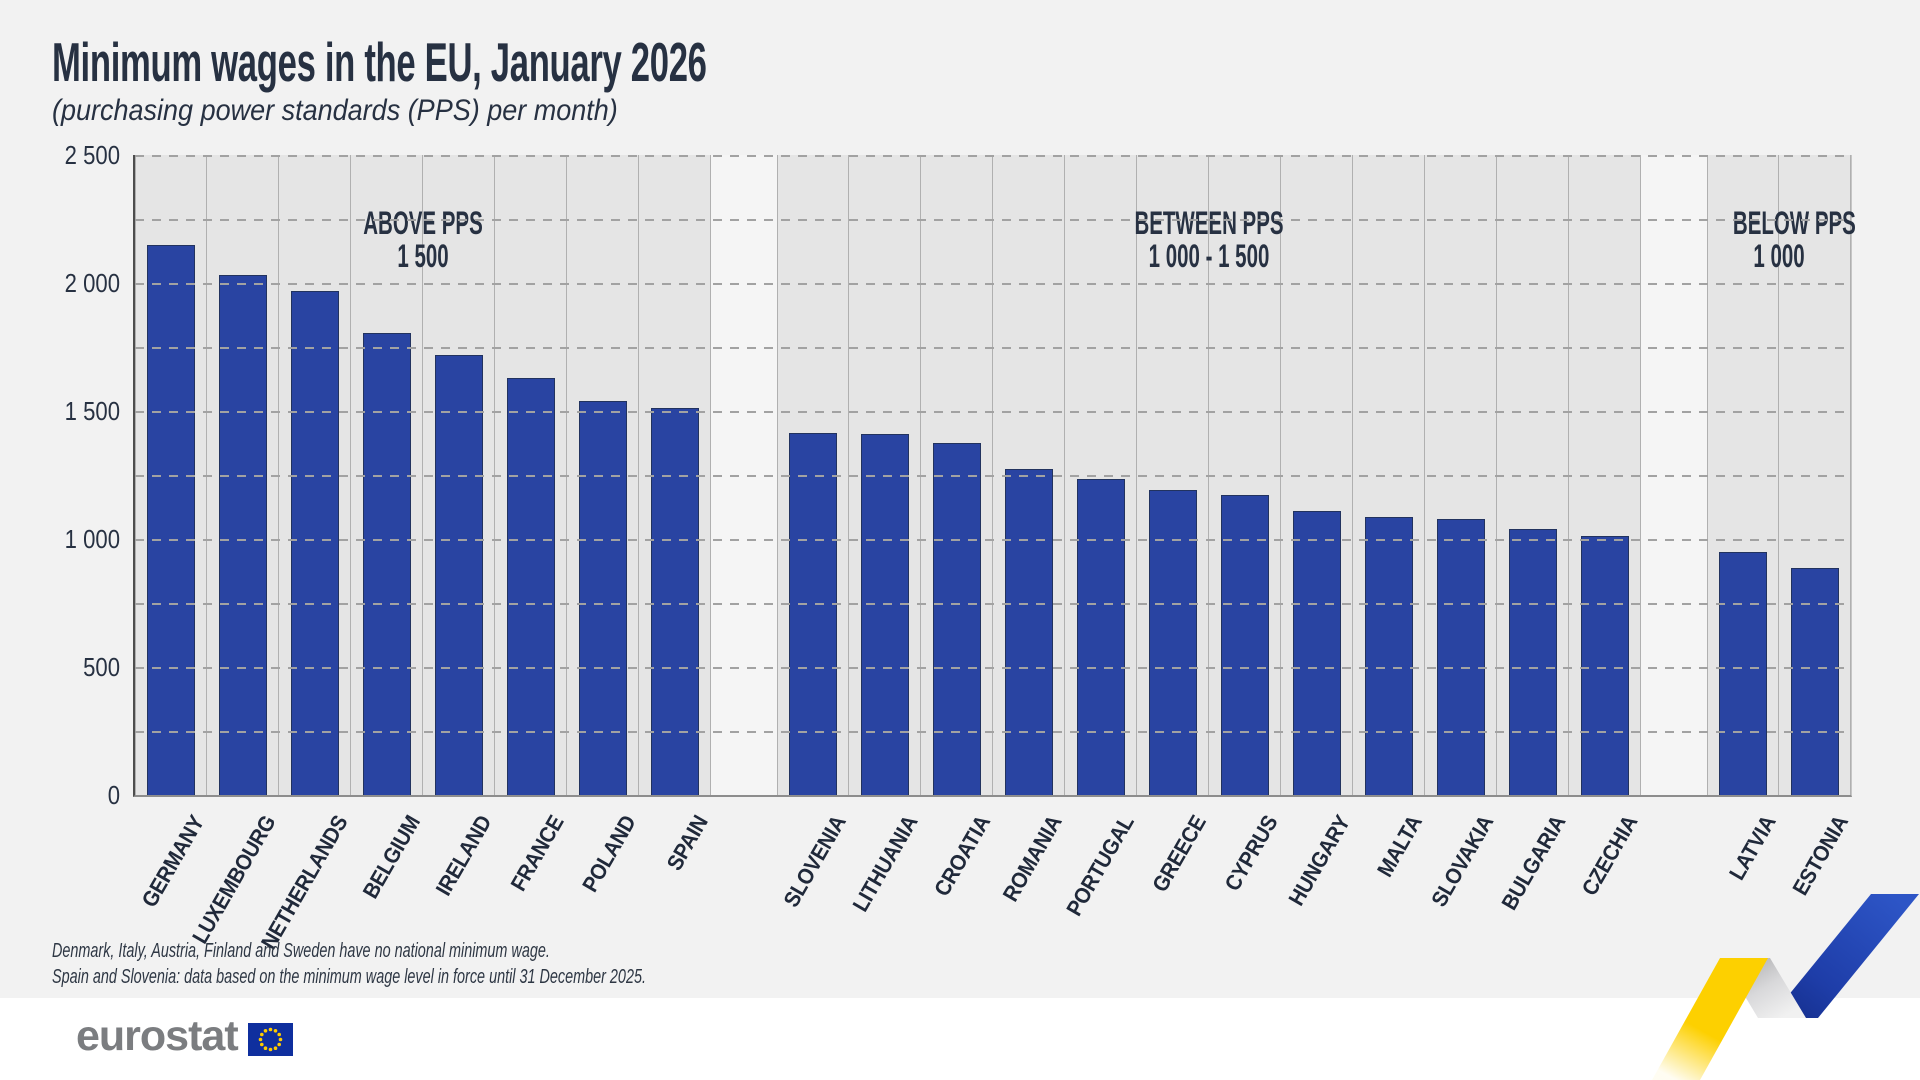  What do you see at coordinates (1604, 665) in the screenshot?
I see `bar-czechia` at bounding box center [1604, 665].